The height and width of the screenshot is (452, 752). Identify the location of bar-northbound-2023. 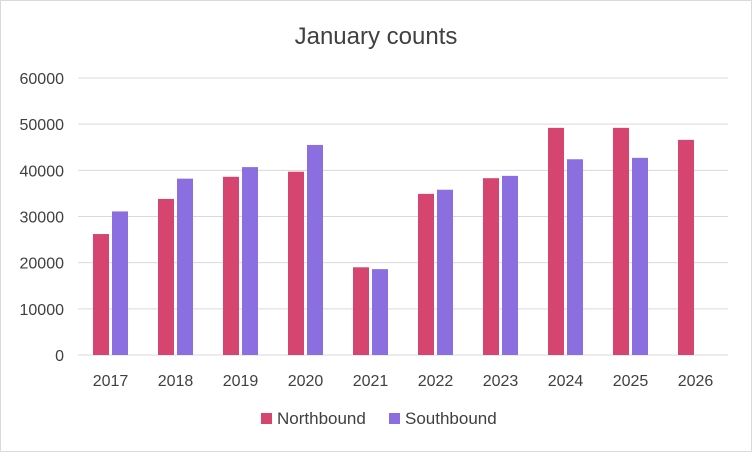
(491, 266).